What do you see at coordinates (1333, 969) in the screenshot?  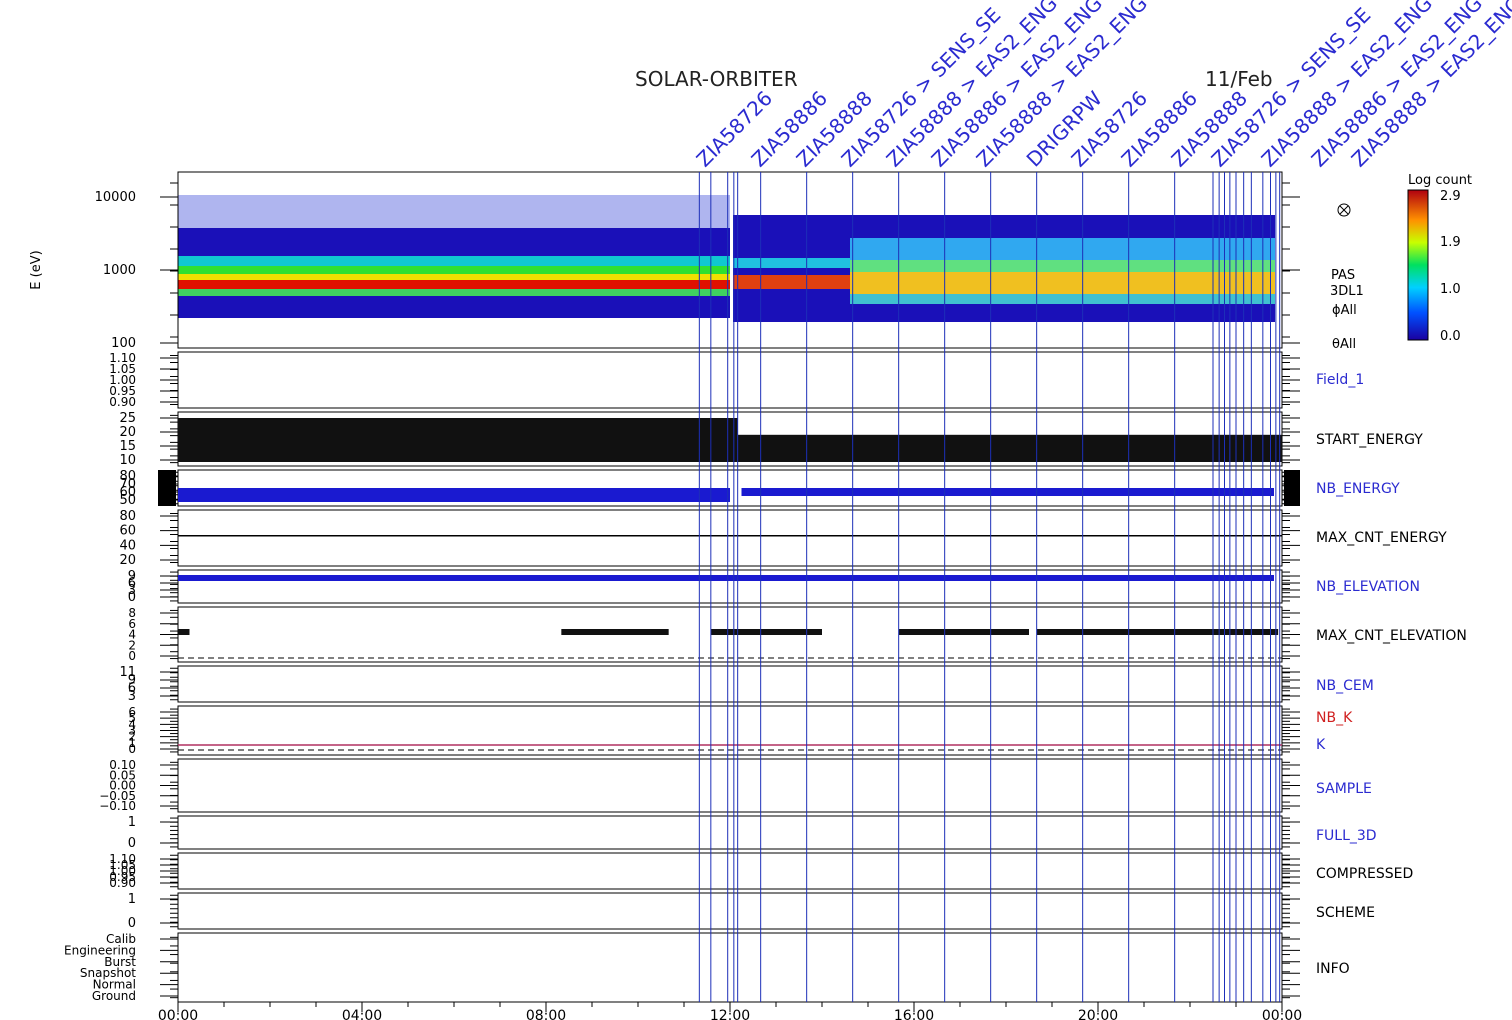 I see `panel-label: INFO` at bounding box center [1333, 969].